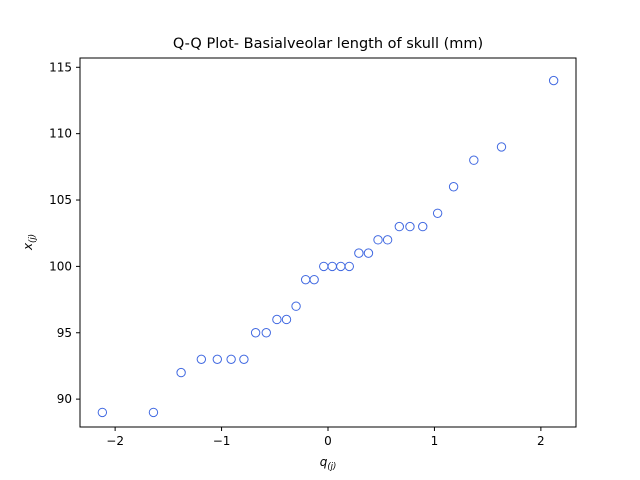 This screenshot has height=480, width=640. What do you see at coordinates (60, 200) in the screenshot?
I see `y-tick-label: 105` at bounding box center [60, 200].